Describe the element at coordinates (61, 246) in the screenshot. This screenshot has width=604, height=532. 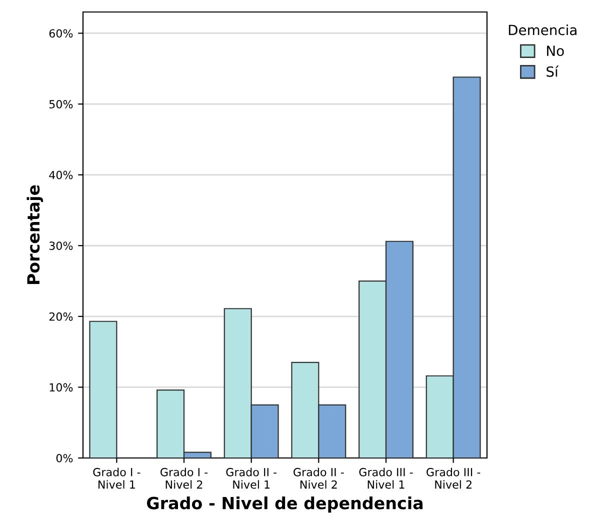
I see `y-tick-label: 30%` at that location.